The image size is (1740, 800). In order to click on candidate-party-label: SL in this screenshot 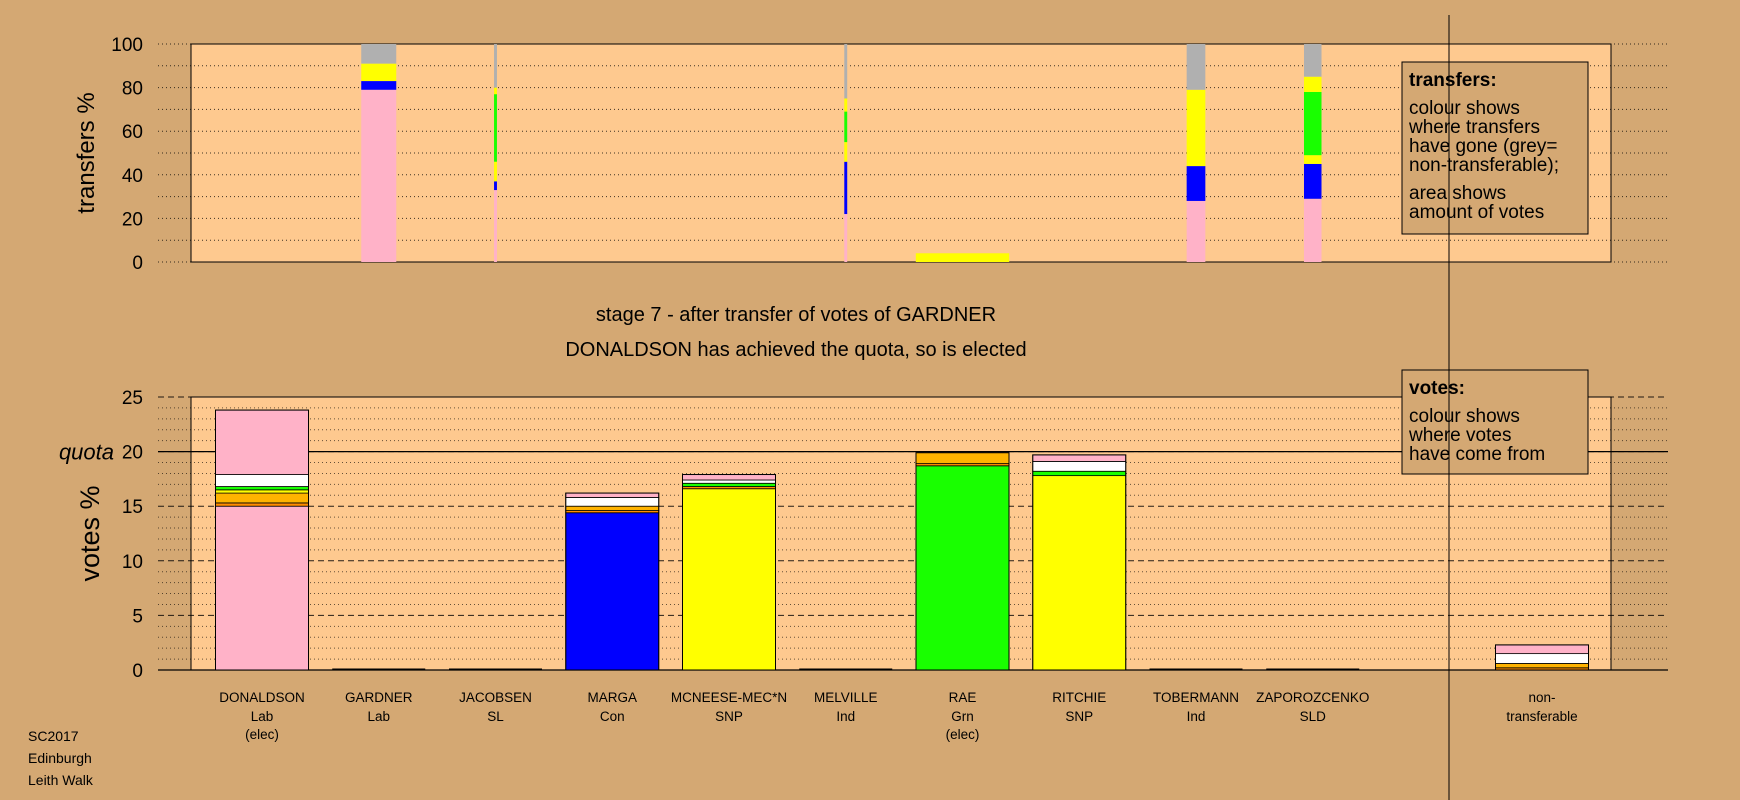, I will do `click(495, 716)`.